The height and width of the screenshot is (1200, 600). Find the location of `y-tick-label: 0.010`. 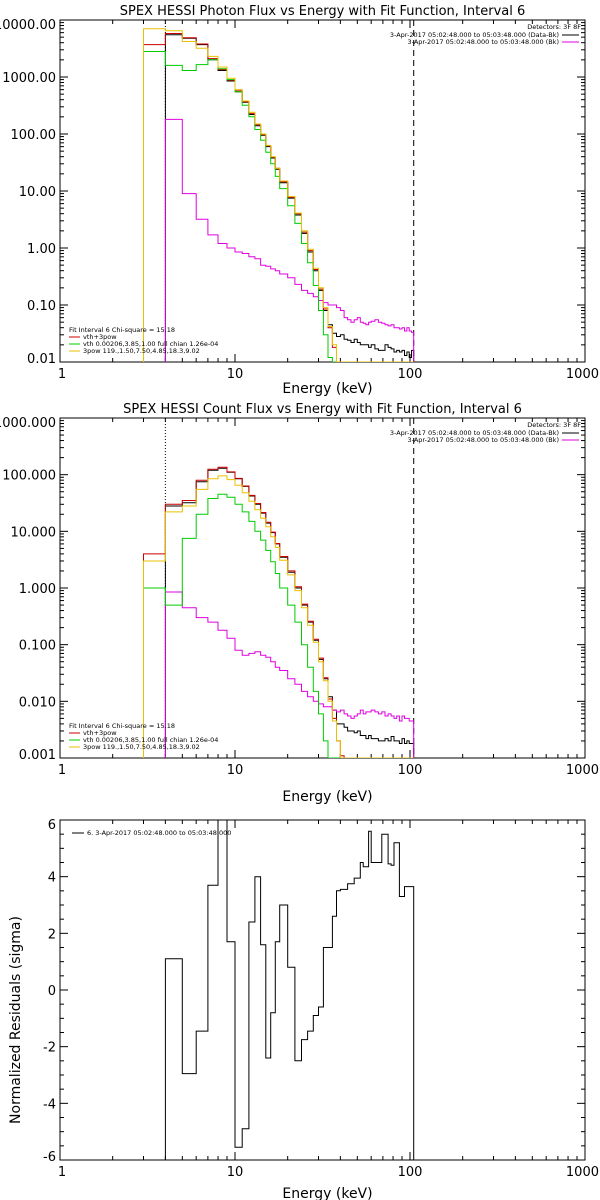

y-tick-label: 0.010 is located at coordinates (37, 702).